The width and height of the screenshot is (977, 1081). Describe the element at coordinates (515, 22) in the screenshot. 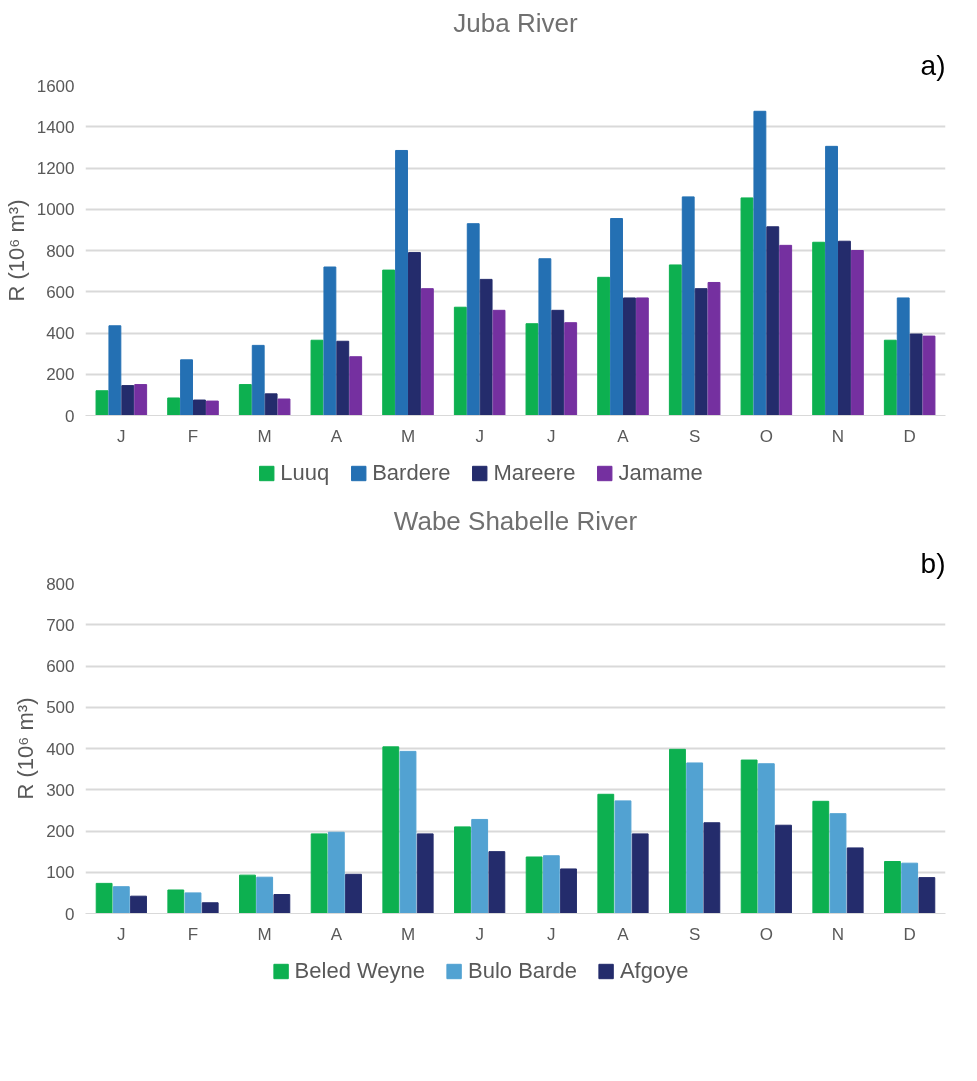

I see `chart-title: Juba River` at that location.